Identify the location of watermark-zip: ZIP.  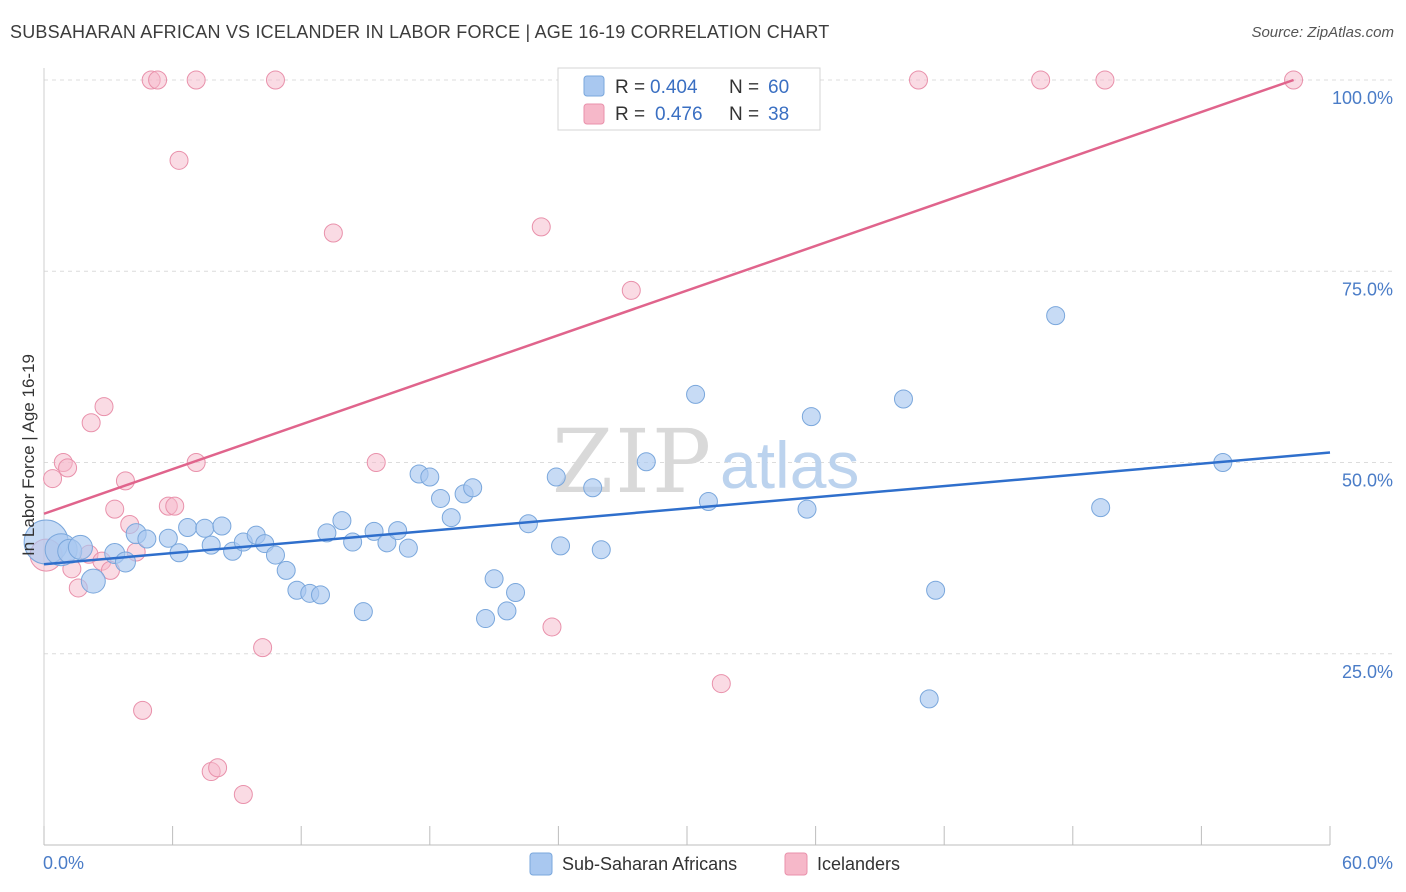
(632, 461).